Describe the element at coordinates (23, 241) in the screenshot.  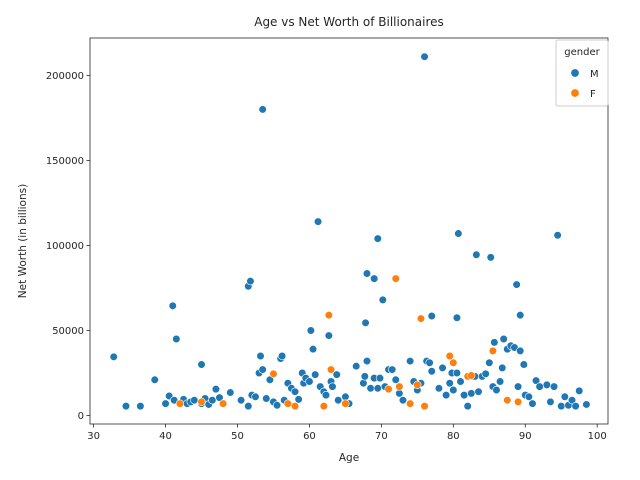
I see `y-axis-label: Net Worth (in billions)` at that location.